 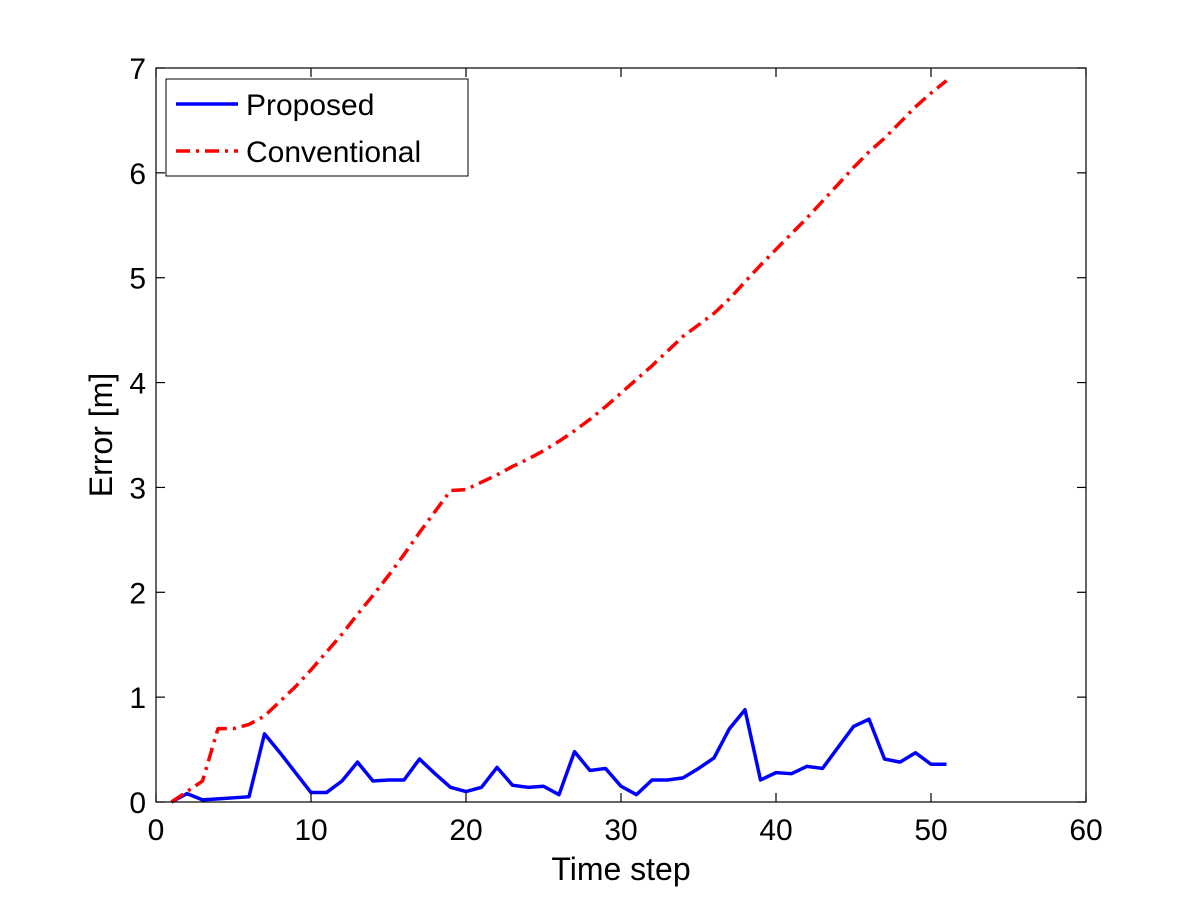 What do you see at coordinates (137, 69) in the screenshot?
I see `y-tick-label: 7` at bounding box center [137, 69].